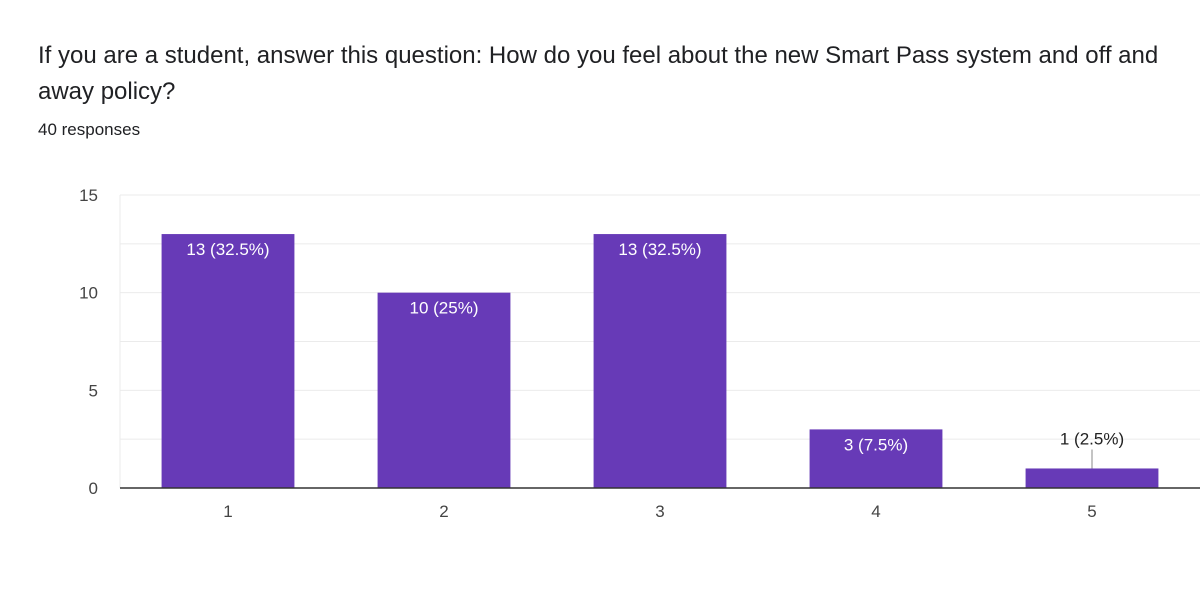 The width and height of the screenshot is (1200, 610). Describe the element at coordinates (444, 308) in the screenshot. I see `data-label: 10 (25%)` at that location.